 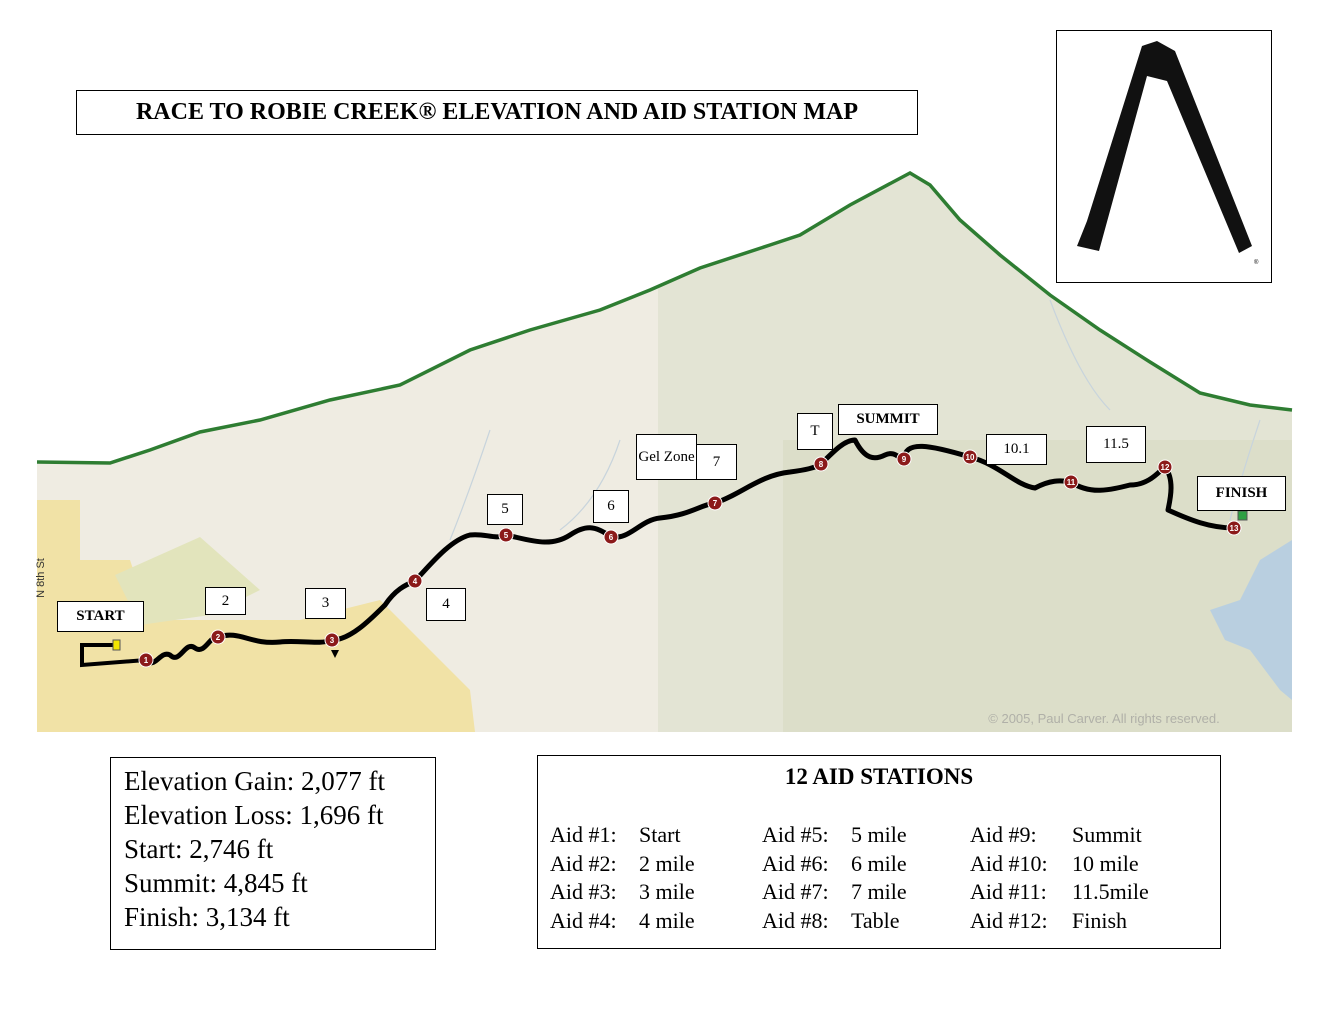 What do you see at coordinates (116, 645) in the screenshot?
I see `start-flag` at bounding box center [116, 645].